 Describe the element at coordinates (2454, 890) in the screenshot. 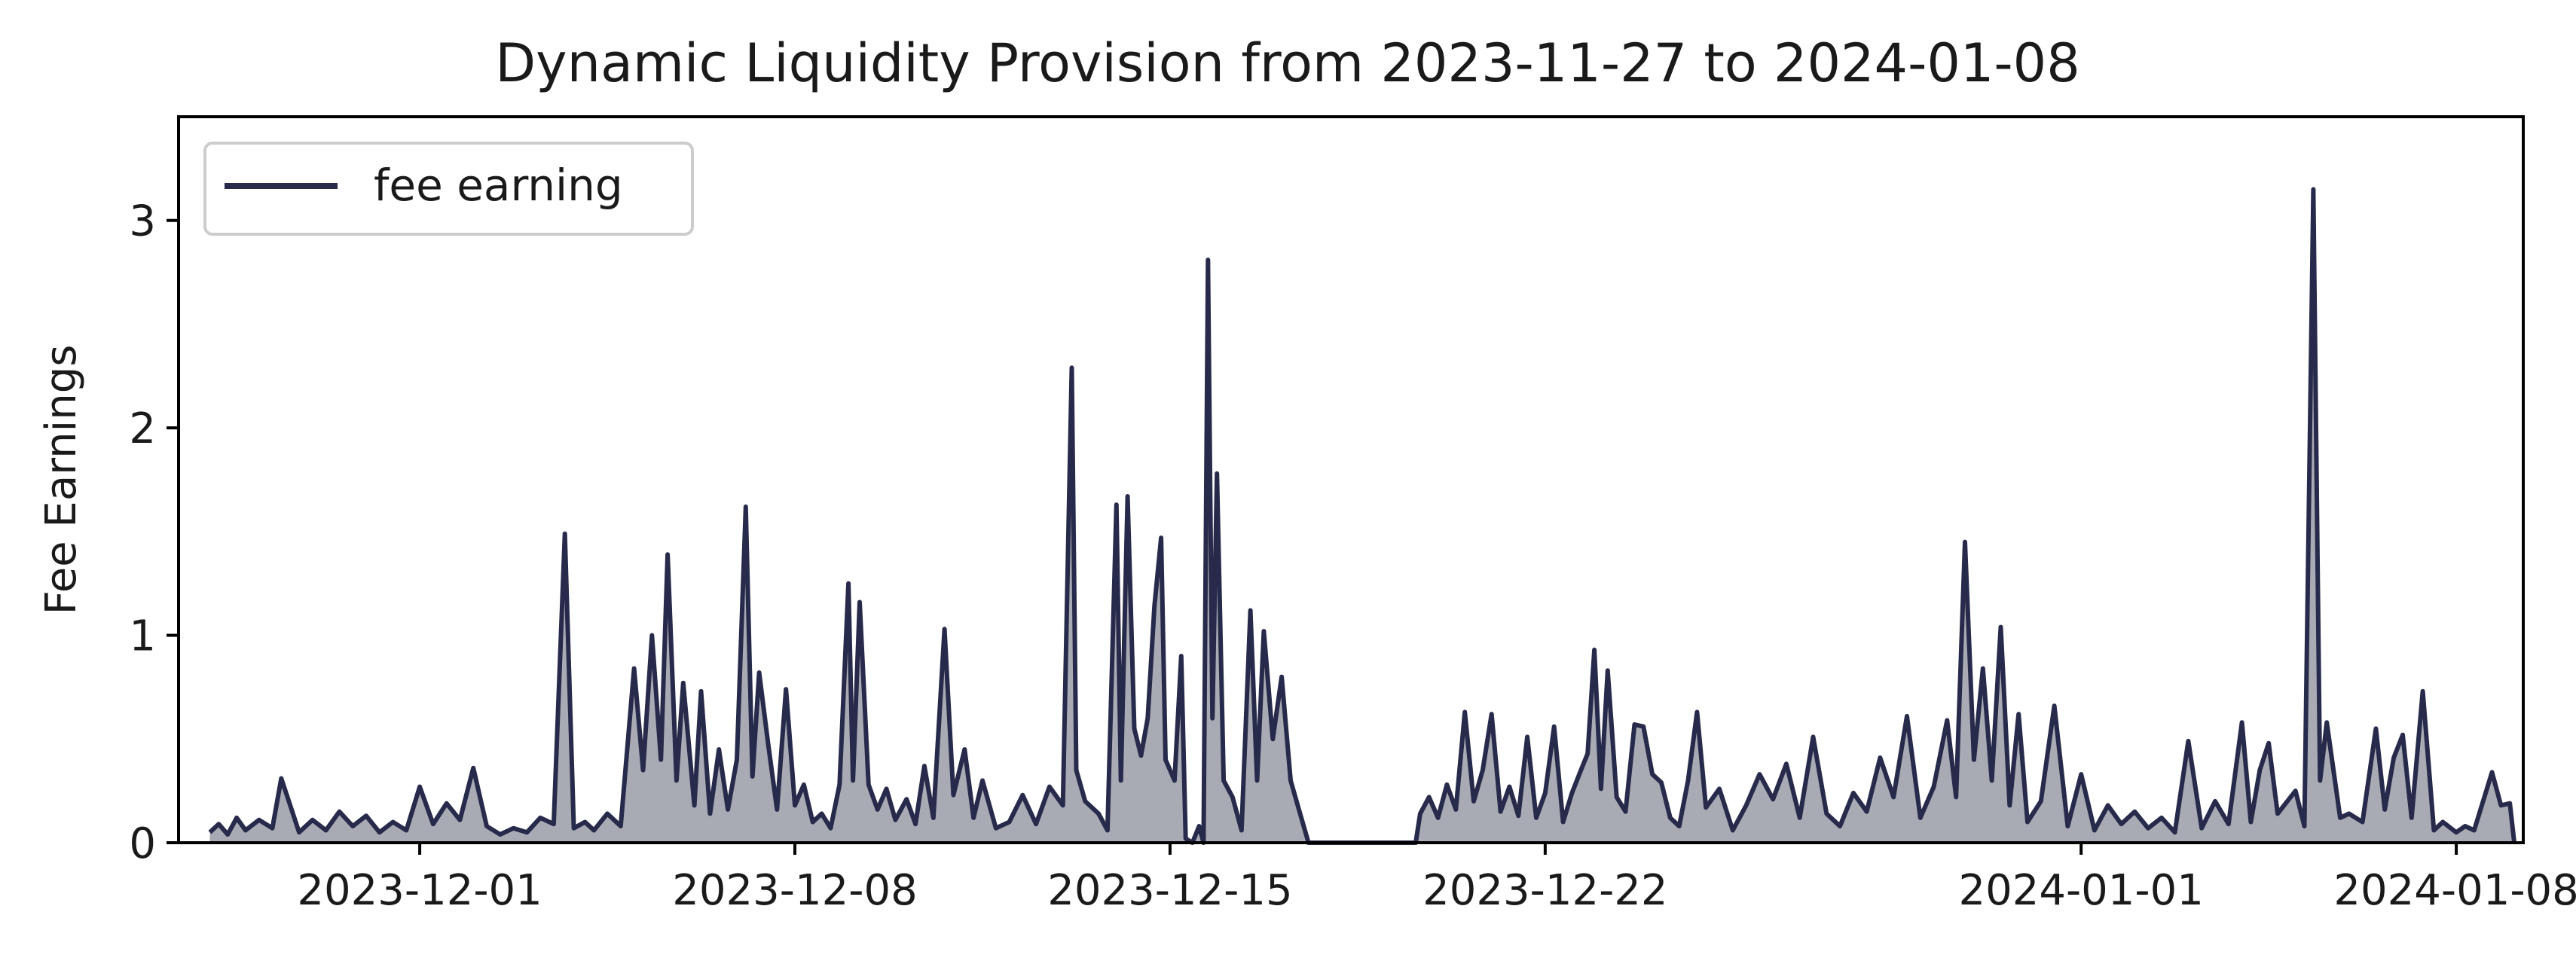

I see `x-tick-label: 2024-01-08` at that location.